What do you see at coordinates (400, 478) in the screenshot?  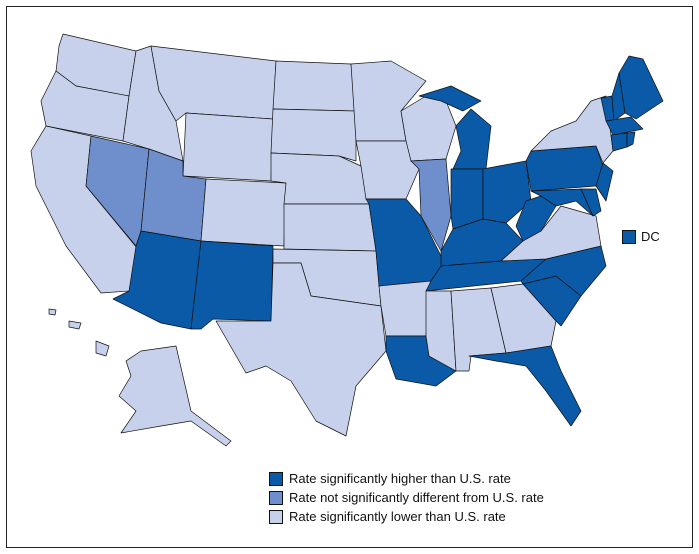 I see `legend-label: Rate significantly higher than U.S. rate` at bounding box center [400, 478].